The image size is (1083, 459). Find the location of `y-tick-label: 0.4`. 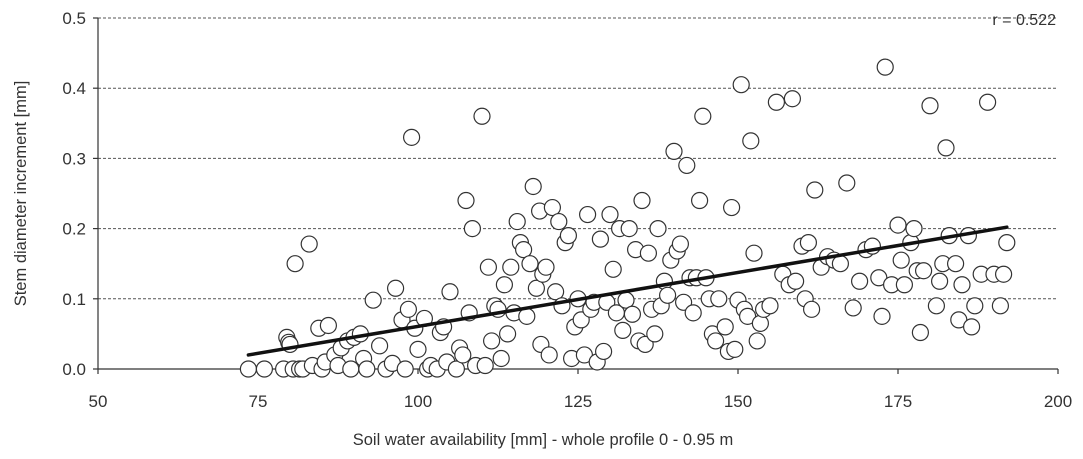

y-tick-label: 0.4 is located at coordinates (74, 88).